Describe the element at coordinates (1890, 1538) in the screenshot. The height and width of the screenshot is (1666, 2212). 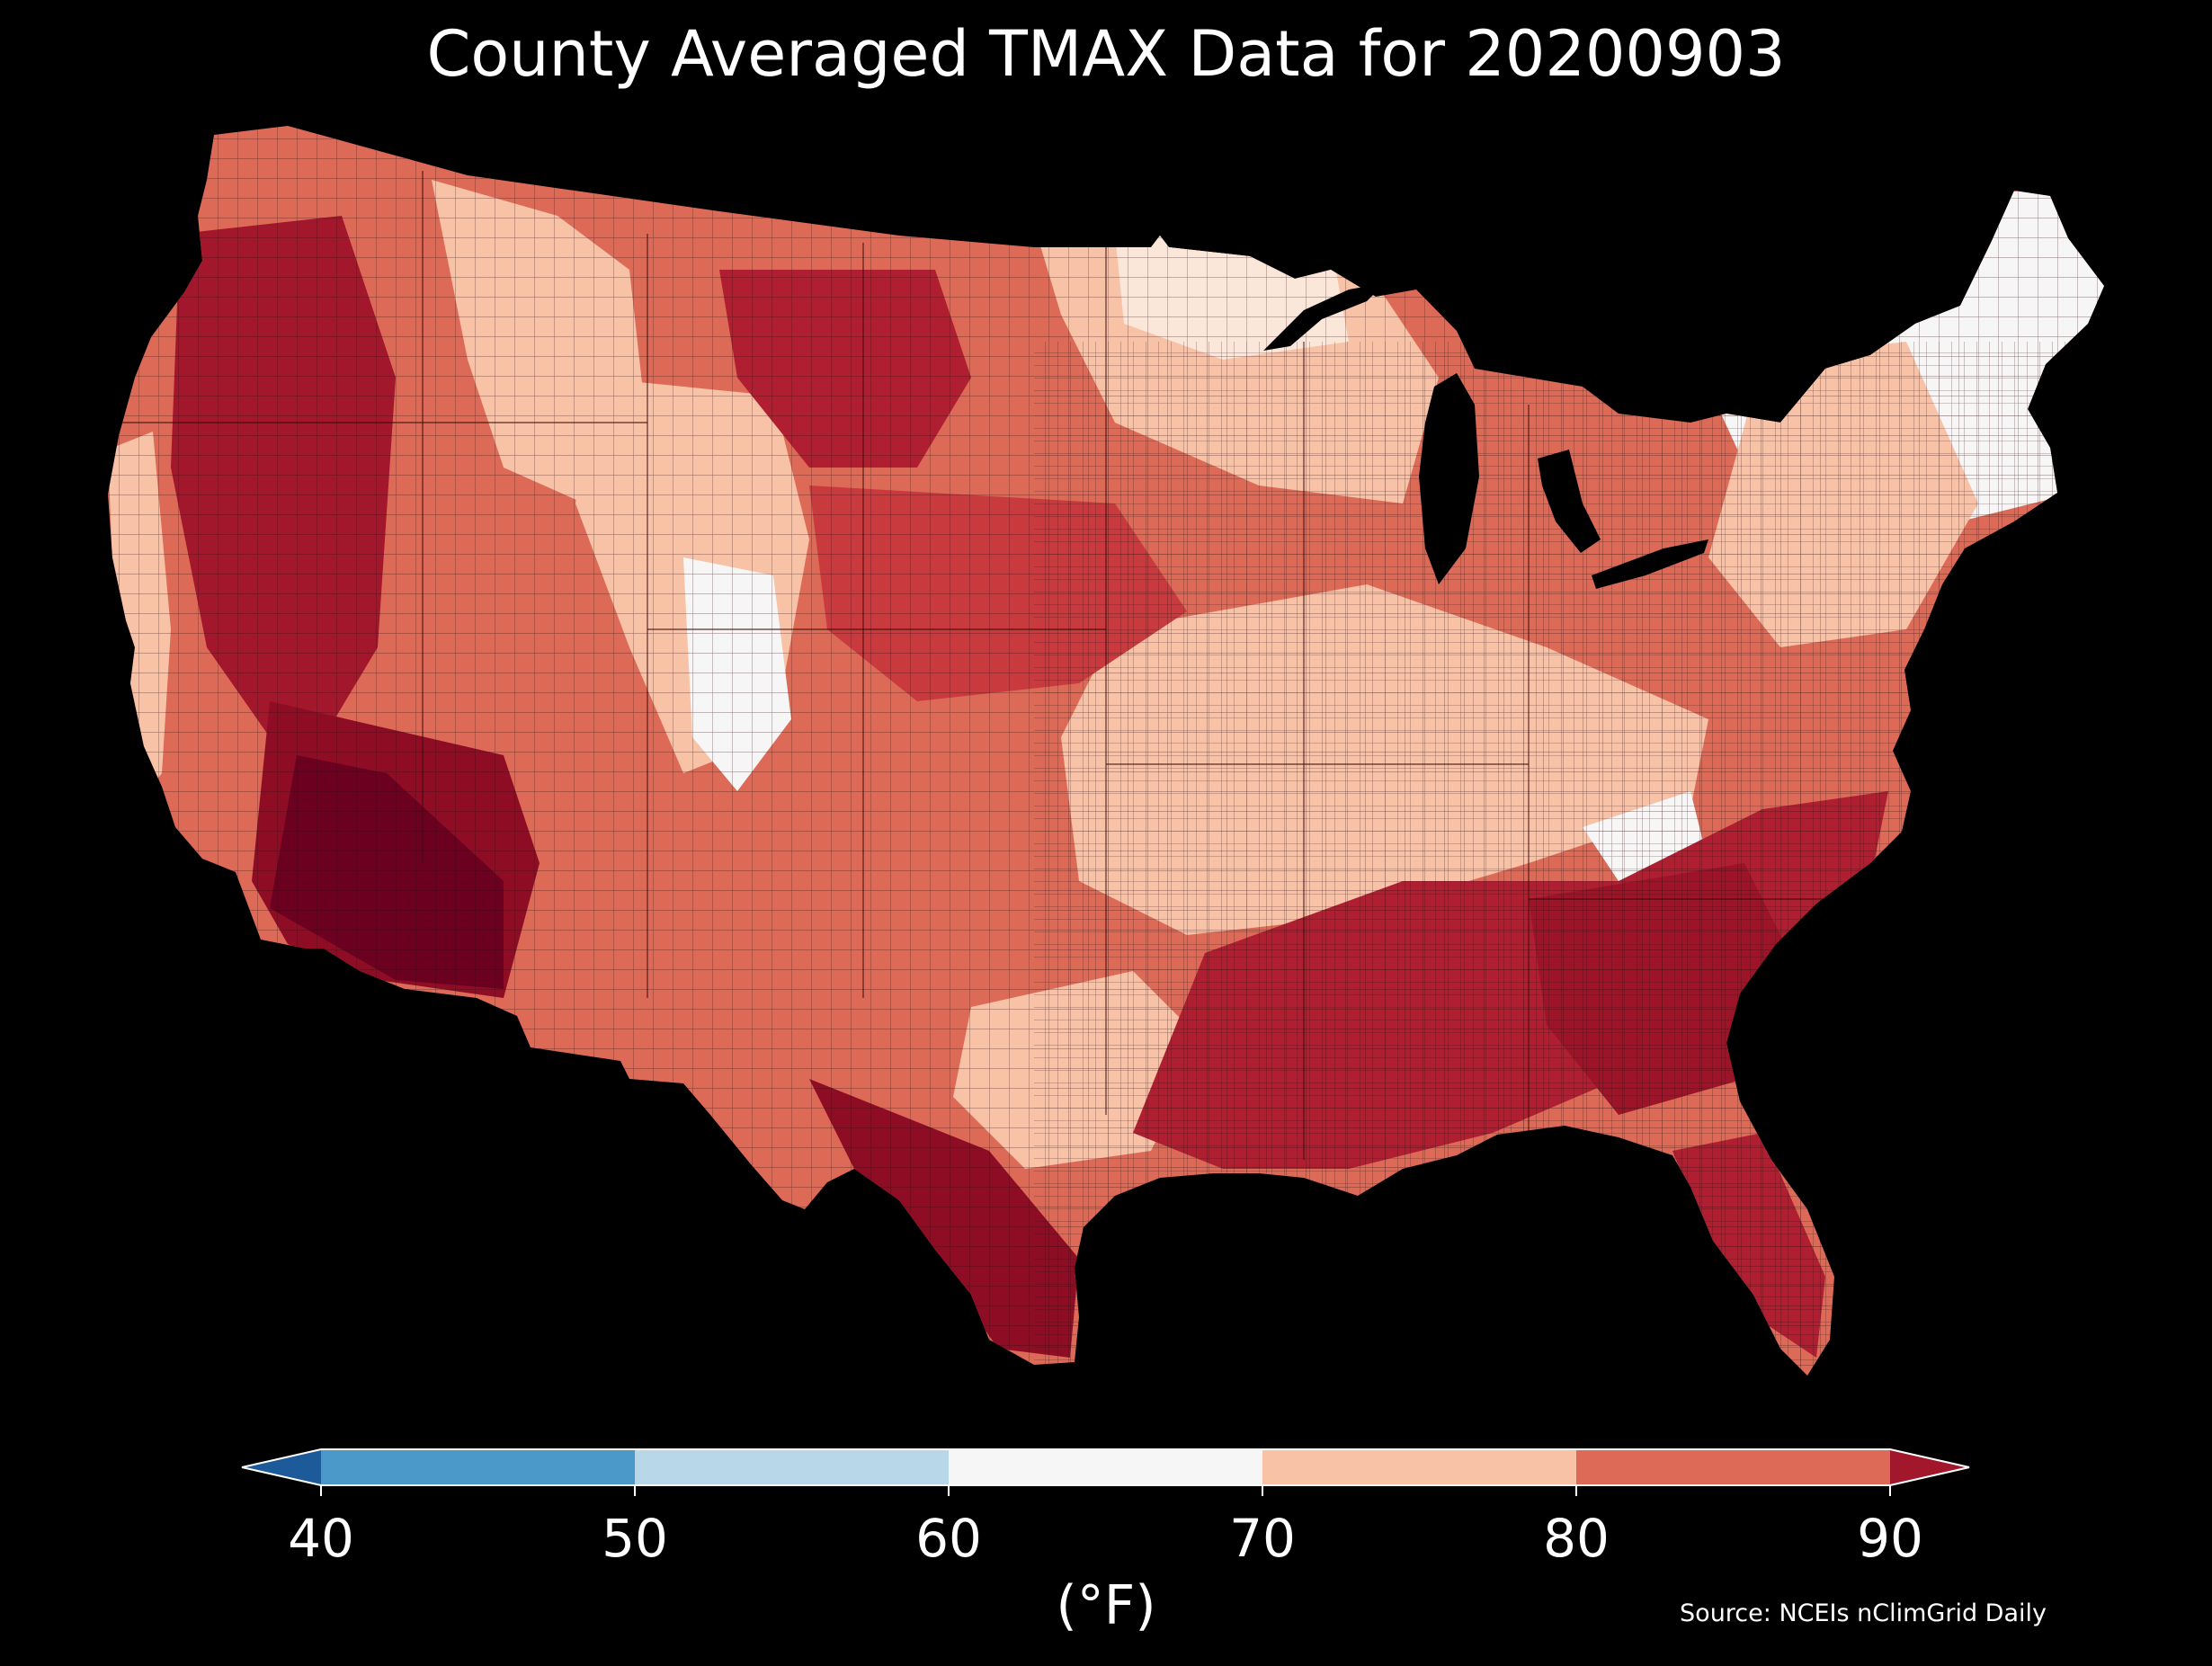
I see `colorbar-tick-90: 90` at that location.